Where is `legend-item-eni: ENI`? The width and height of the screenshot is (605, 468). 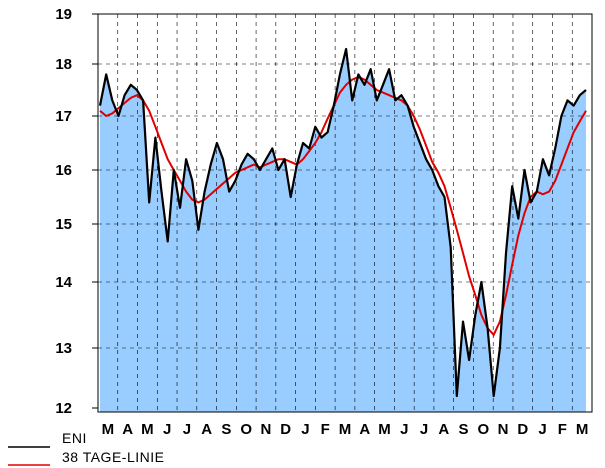 legend-item-eni: ENI is located at coordinates (47, 439).